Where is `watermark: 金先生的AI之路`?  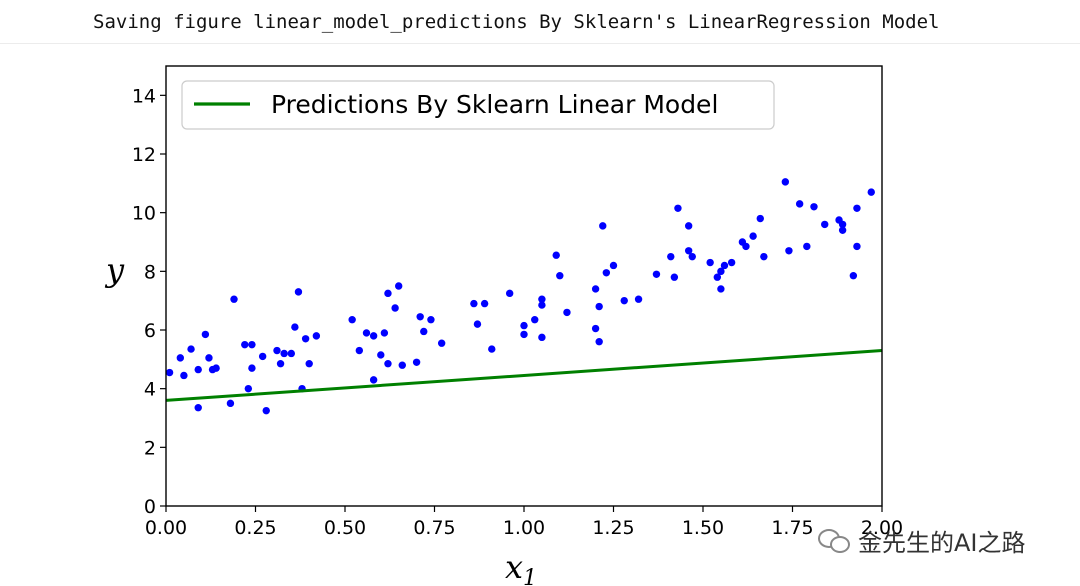
watermark: 金先生的AI之路 is located at coordinates (922, 540).